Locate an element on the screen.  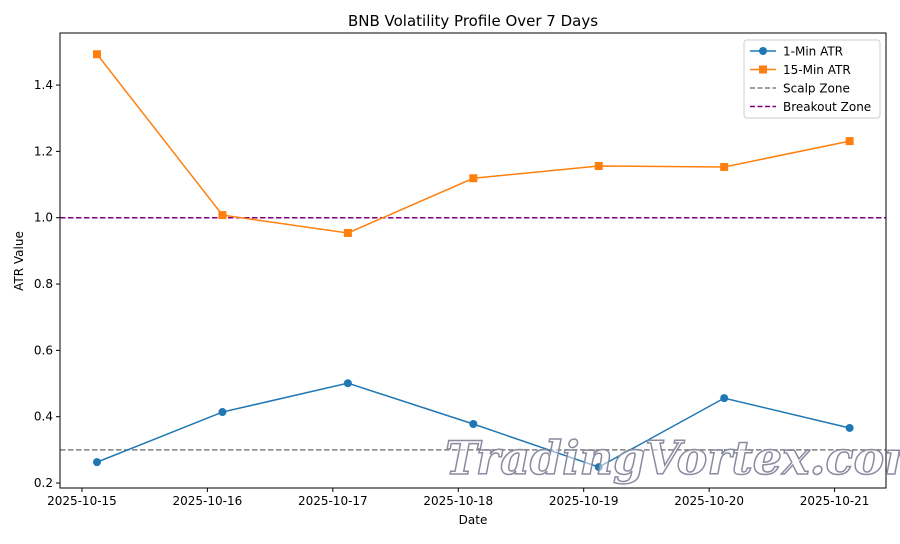
legend-box is located at coordinates (812, 79).